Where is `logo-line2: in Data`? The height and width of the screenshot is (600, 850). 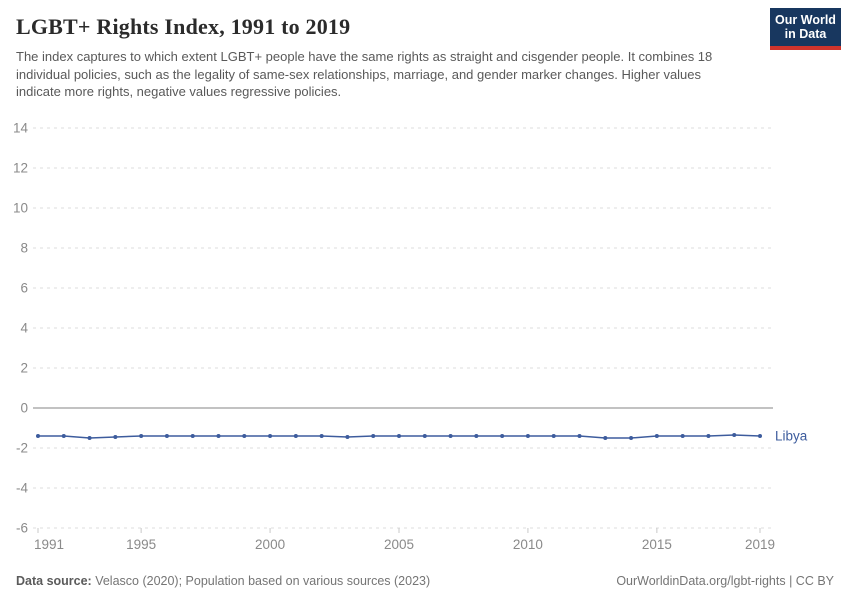 logo-line2: in Data is located at coordinates (805, 34).